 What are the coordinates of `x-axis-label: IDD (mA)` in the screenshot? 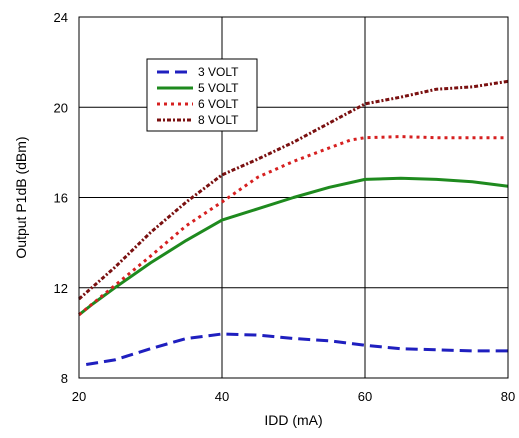 It's located at (293, 420).